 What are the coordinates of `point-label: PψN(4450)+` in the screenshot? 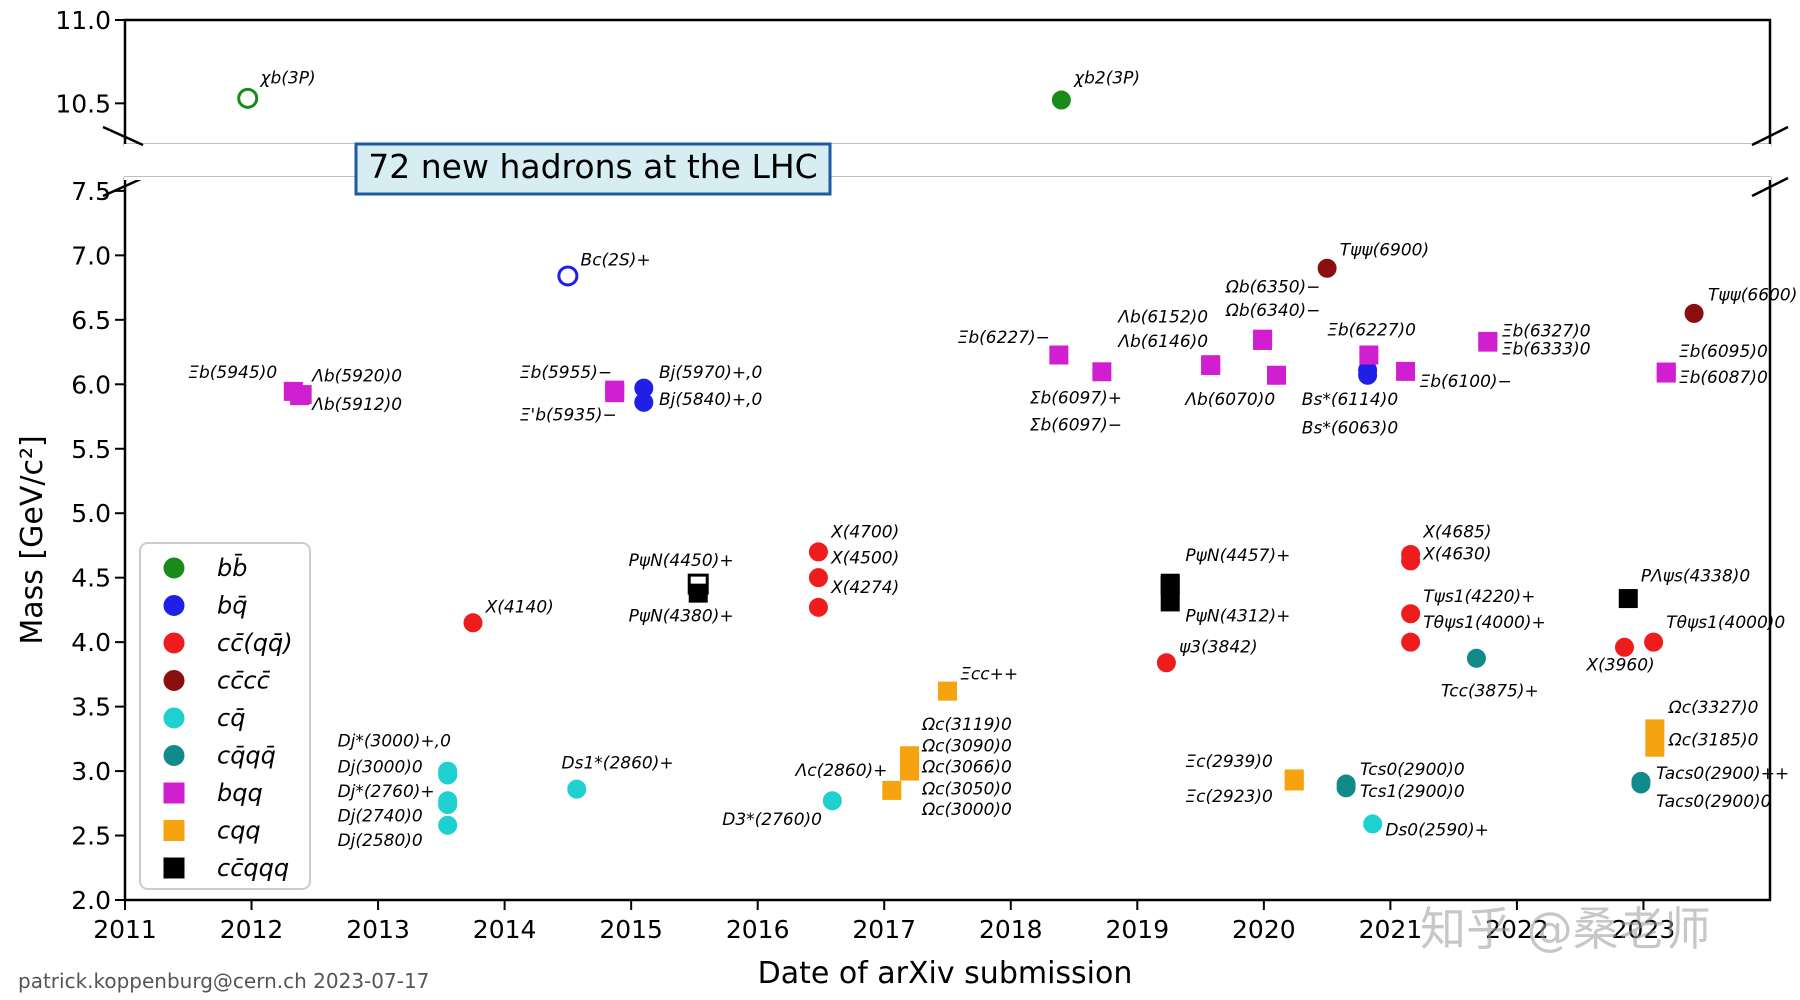 It's located at (681, 561).